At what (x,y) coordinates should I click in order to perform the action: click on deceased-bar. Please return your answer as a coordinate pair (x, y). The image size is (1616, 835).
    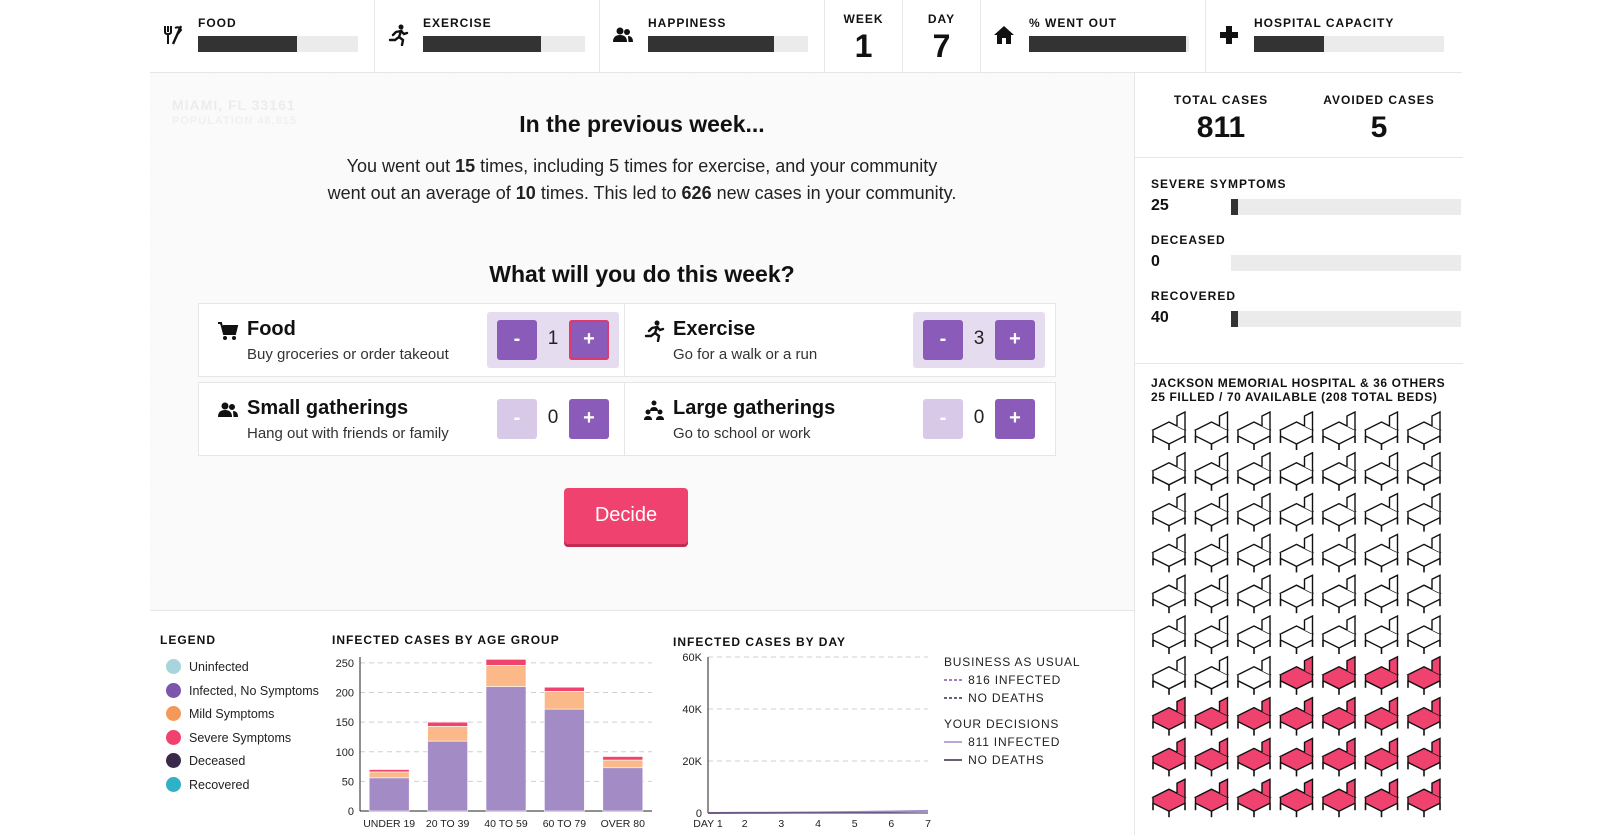
    Looking at the image, I should click on (1346, 263).